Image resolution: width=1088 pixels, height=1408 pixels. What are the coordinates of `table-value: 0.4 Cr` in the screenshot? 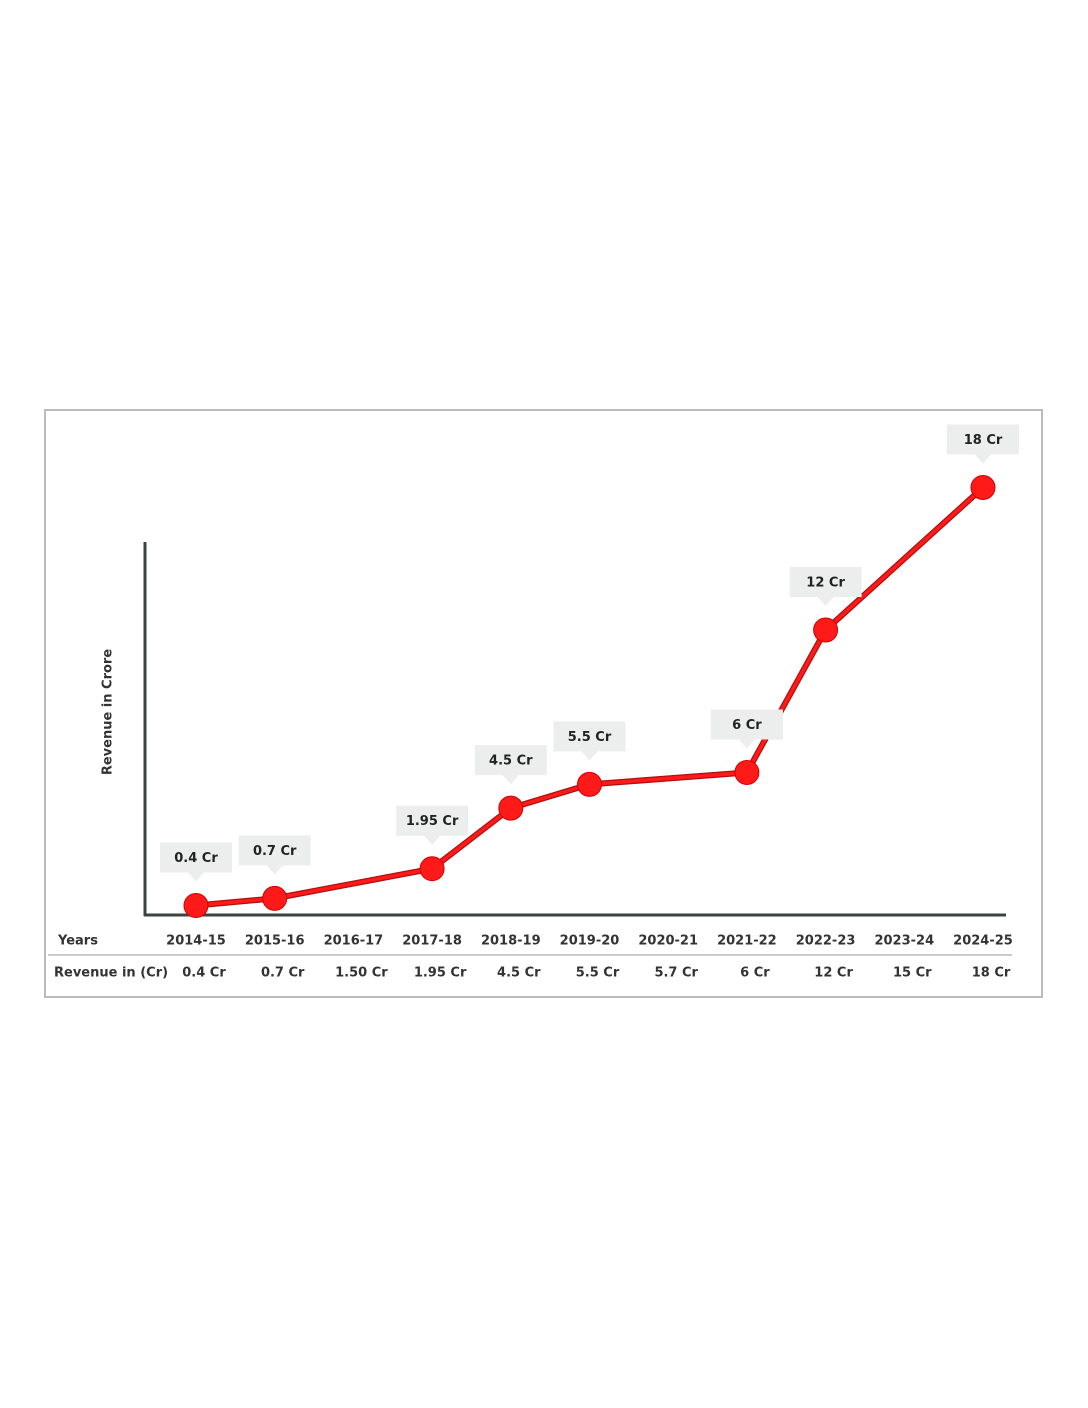 It's located at (204, 973).